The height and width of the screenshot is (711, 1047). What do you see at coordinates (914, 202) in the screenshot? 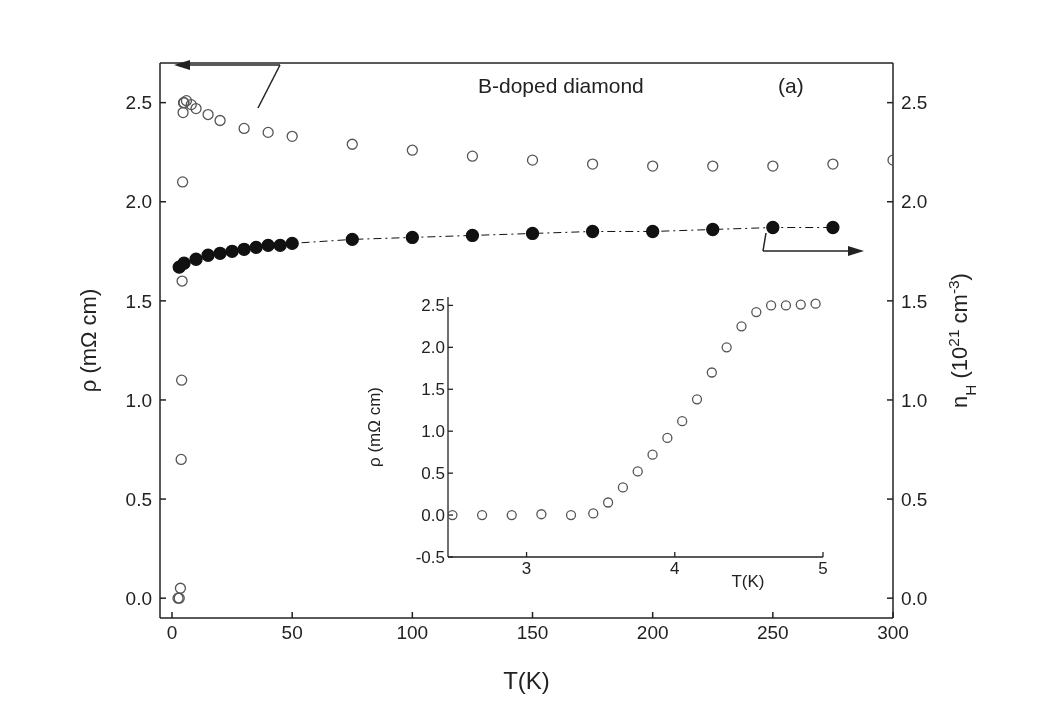
I see `y2-tick-label: 2.0` at bounding box center [914, 202].